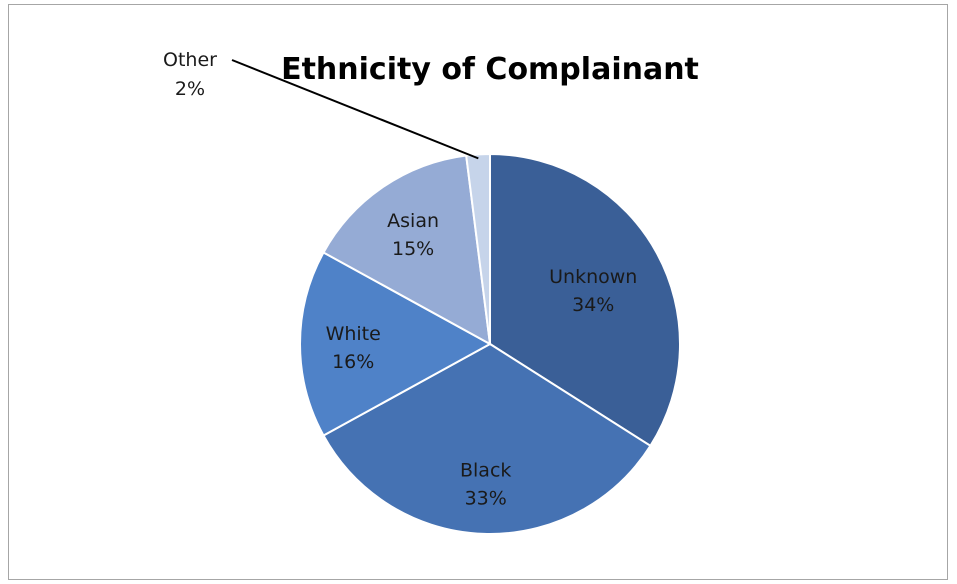 This screenshot has height=584, width=957. Describe the element at coordinates (190, 89) in the screenshot. I see `slice-label-other-value: 2%` at that location.